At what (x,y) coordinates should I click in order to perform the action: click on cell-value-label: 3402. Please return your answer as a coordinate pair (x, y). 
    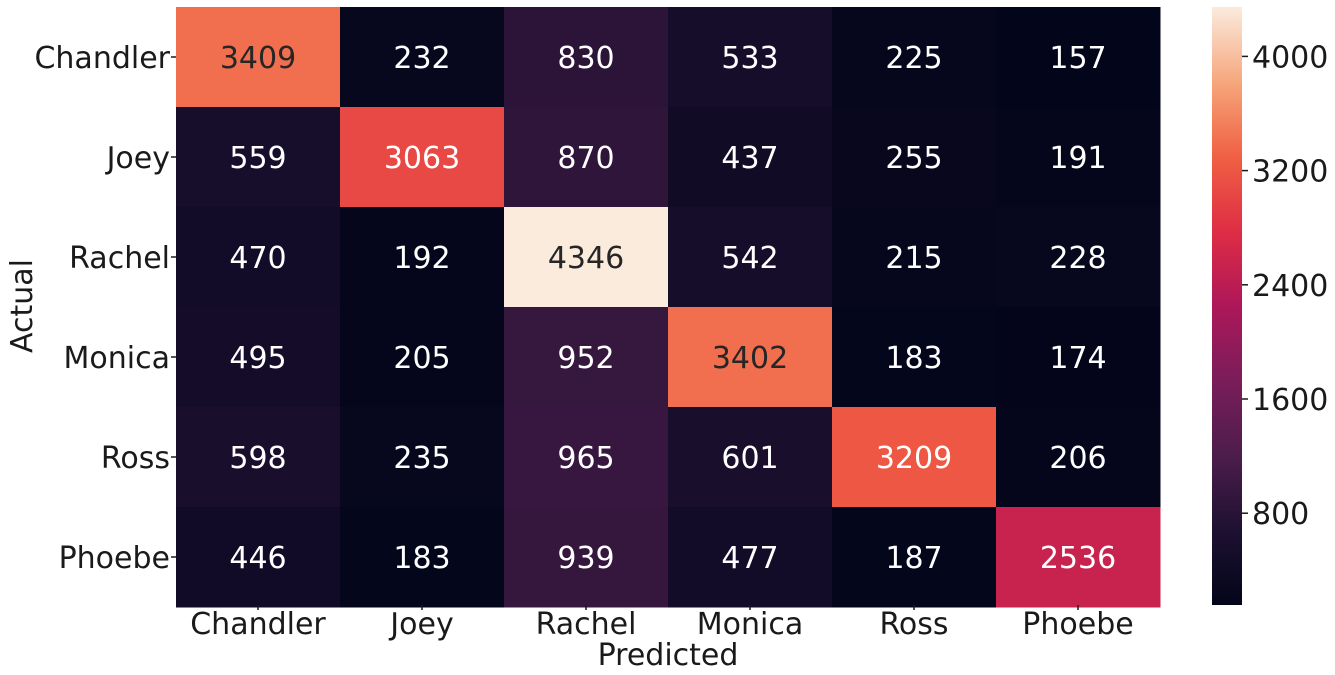
    Looking at the image, I should click on (750, 358).